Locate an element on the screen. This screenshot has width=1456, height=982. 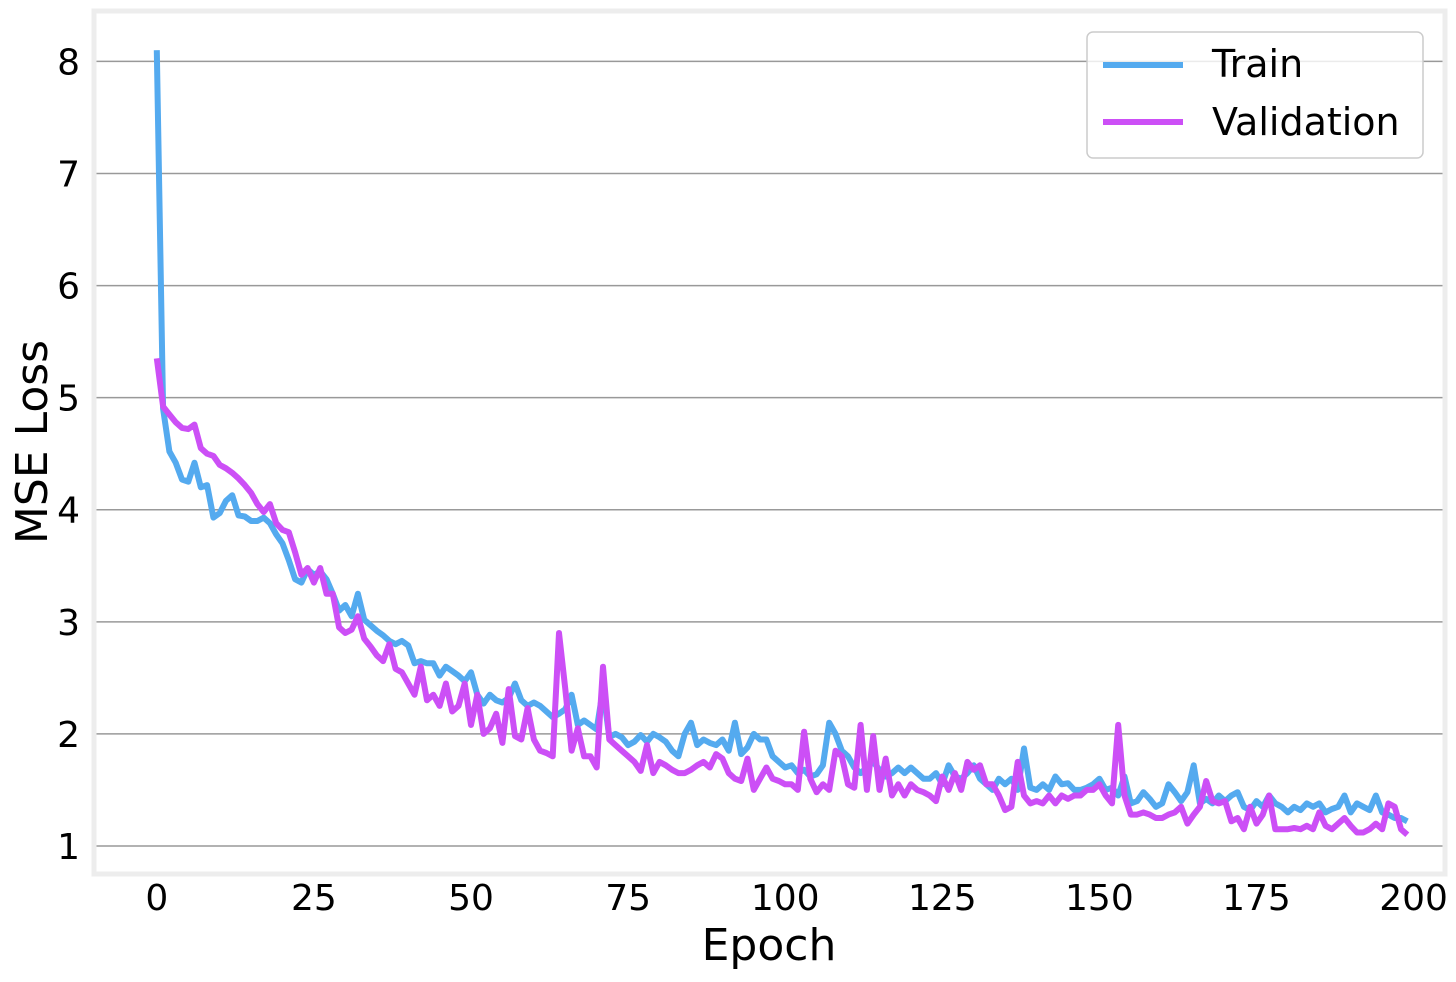
x-tick-label: 25 is located at coordinates (314, 898).